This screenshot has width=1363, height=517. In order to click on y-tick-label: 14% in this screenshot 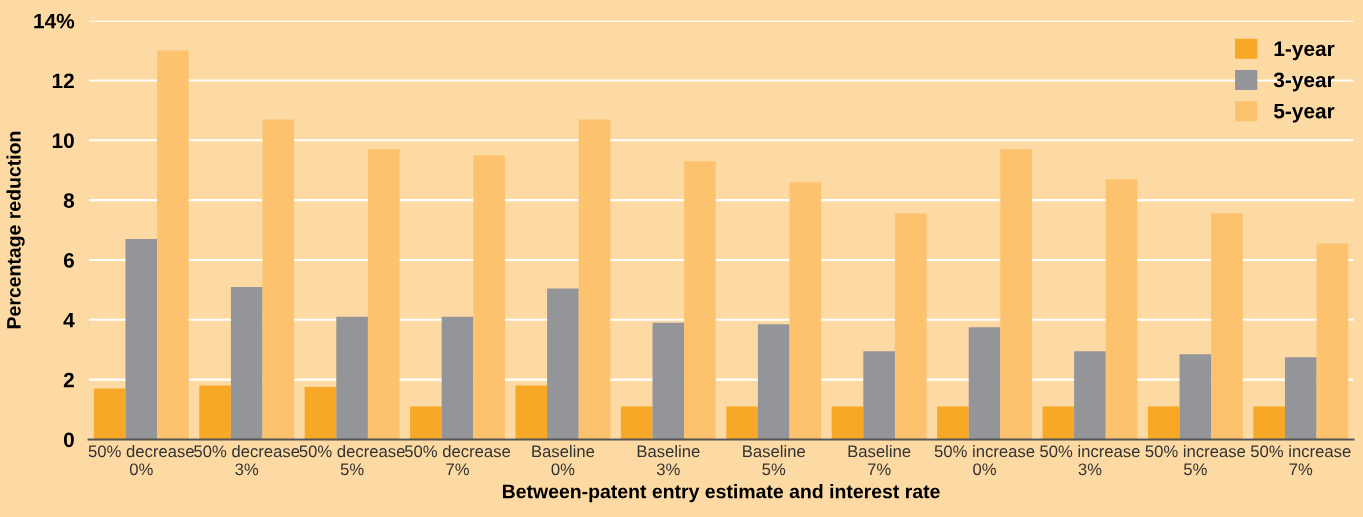, I will do `click(54, 21)`.